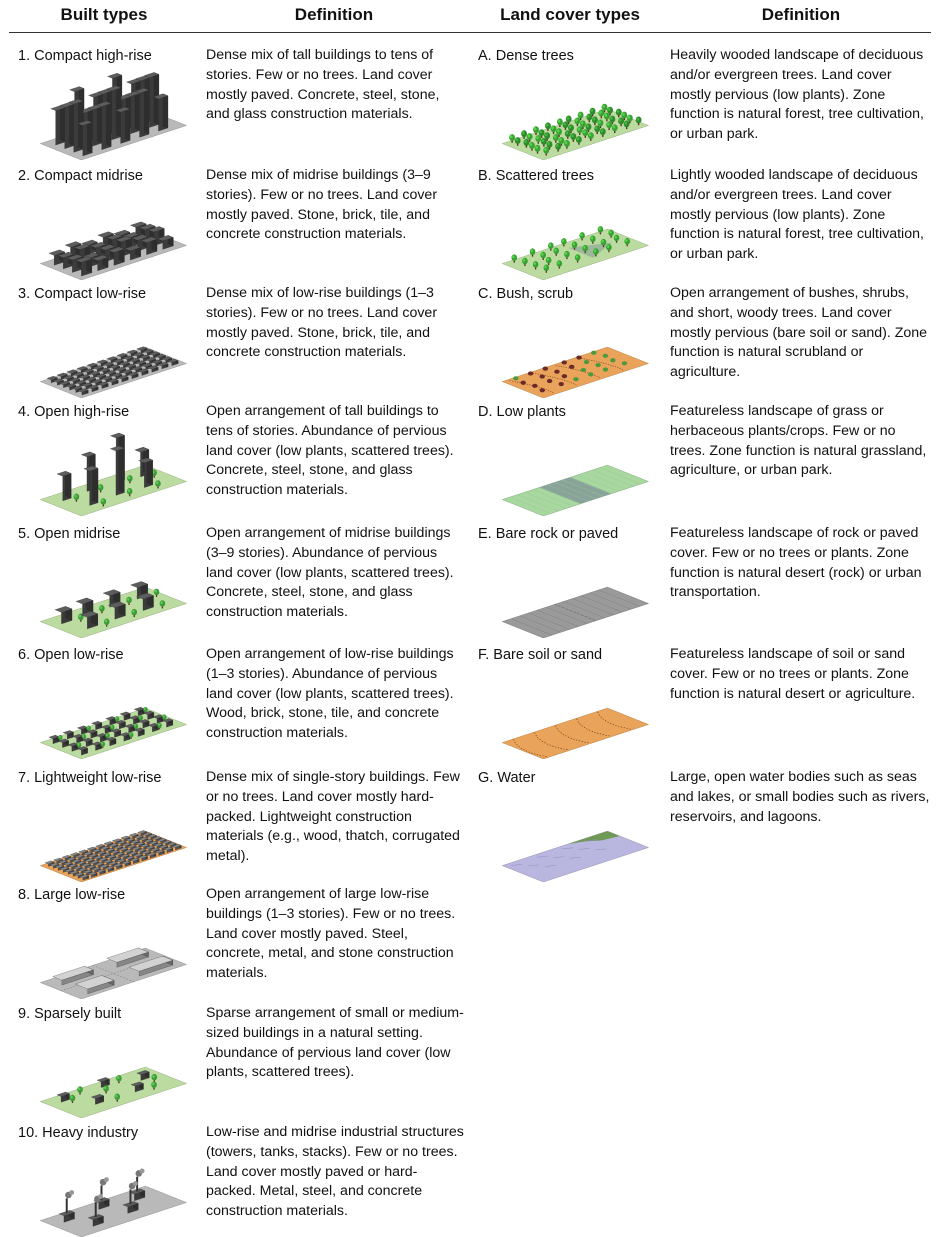  Describe the element at coordinates (334, 14) in the screenshot. I see `built-definition-header: Definition` at that location.